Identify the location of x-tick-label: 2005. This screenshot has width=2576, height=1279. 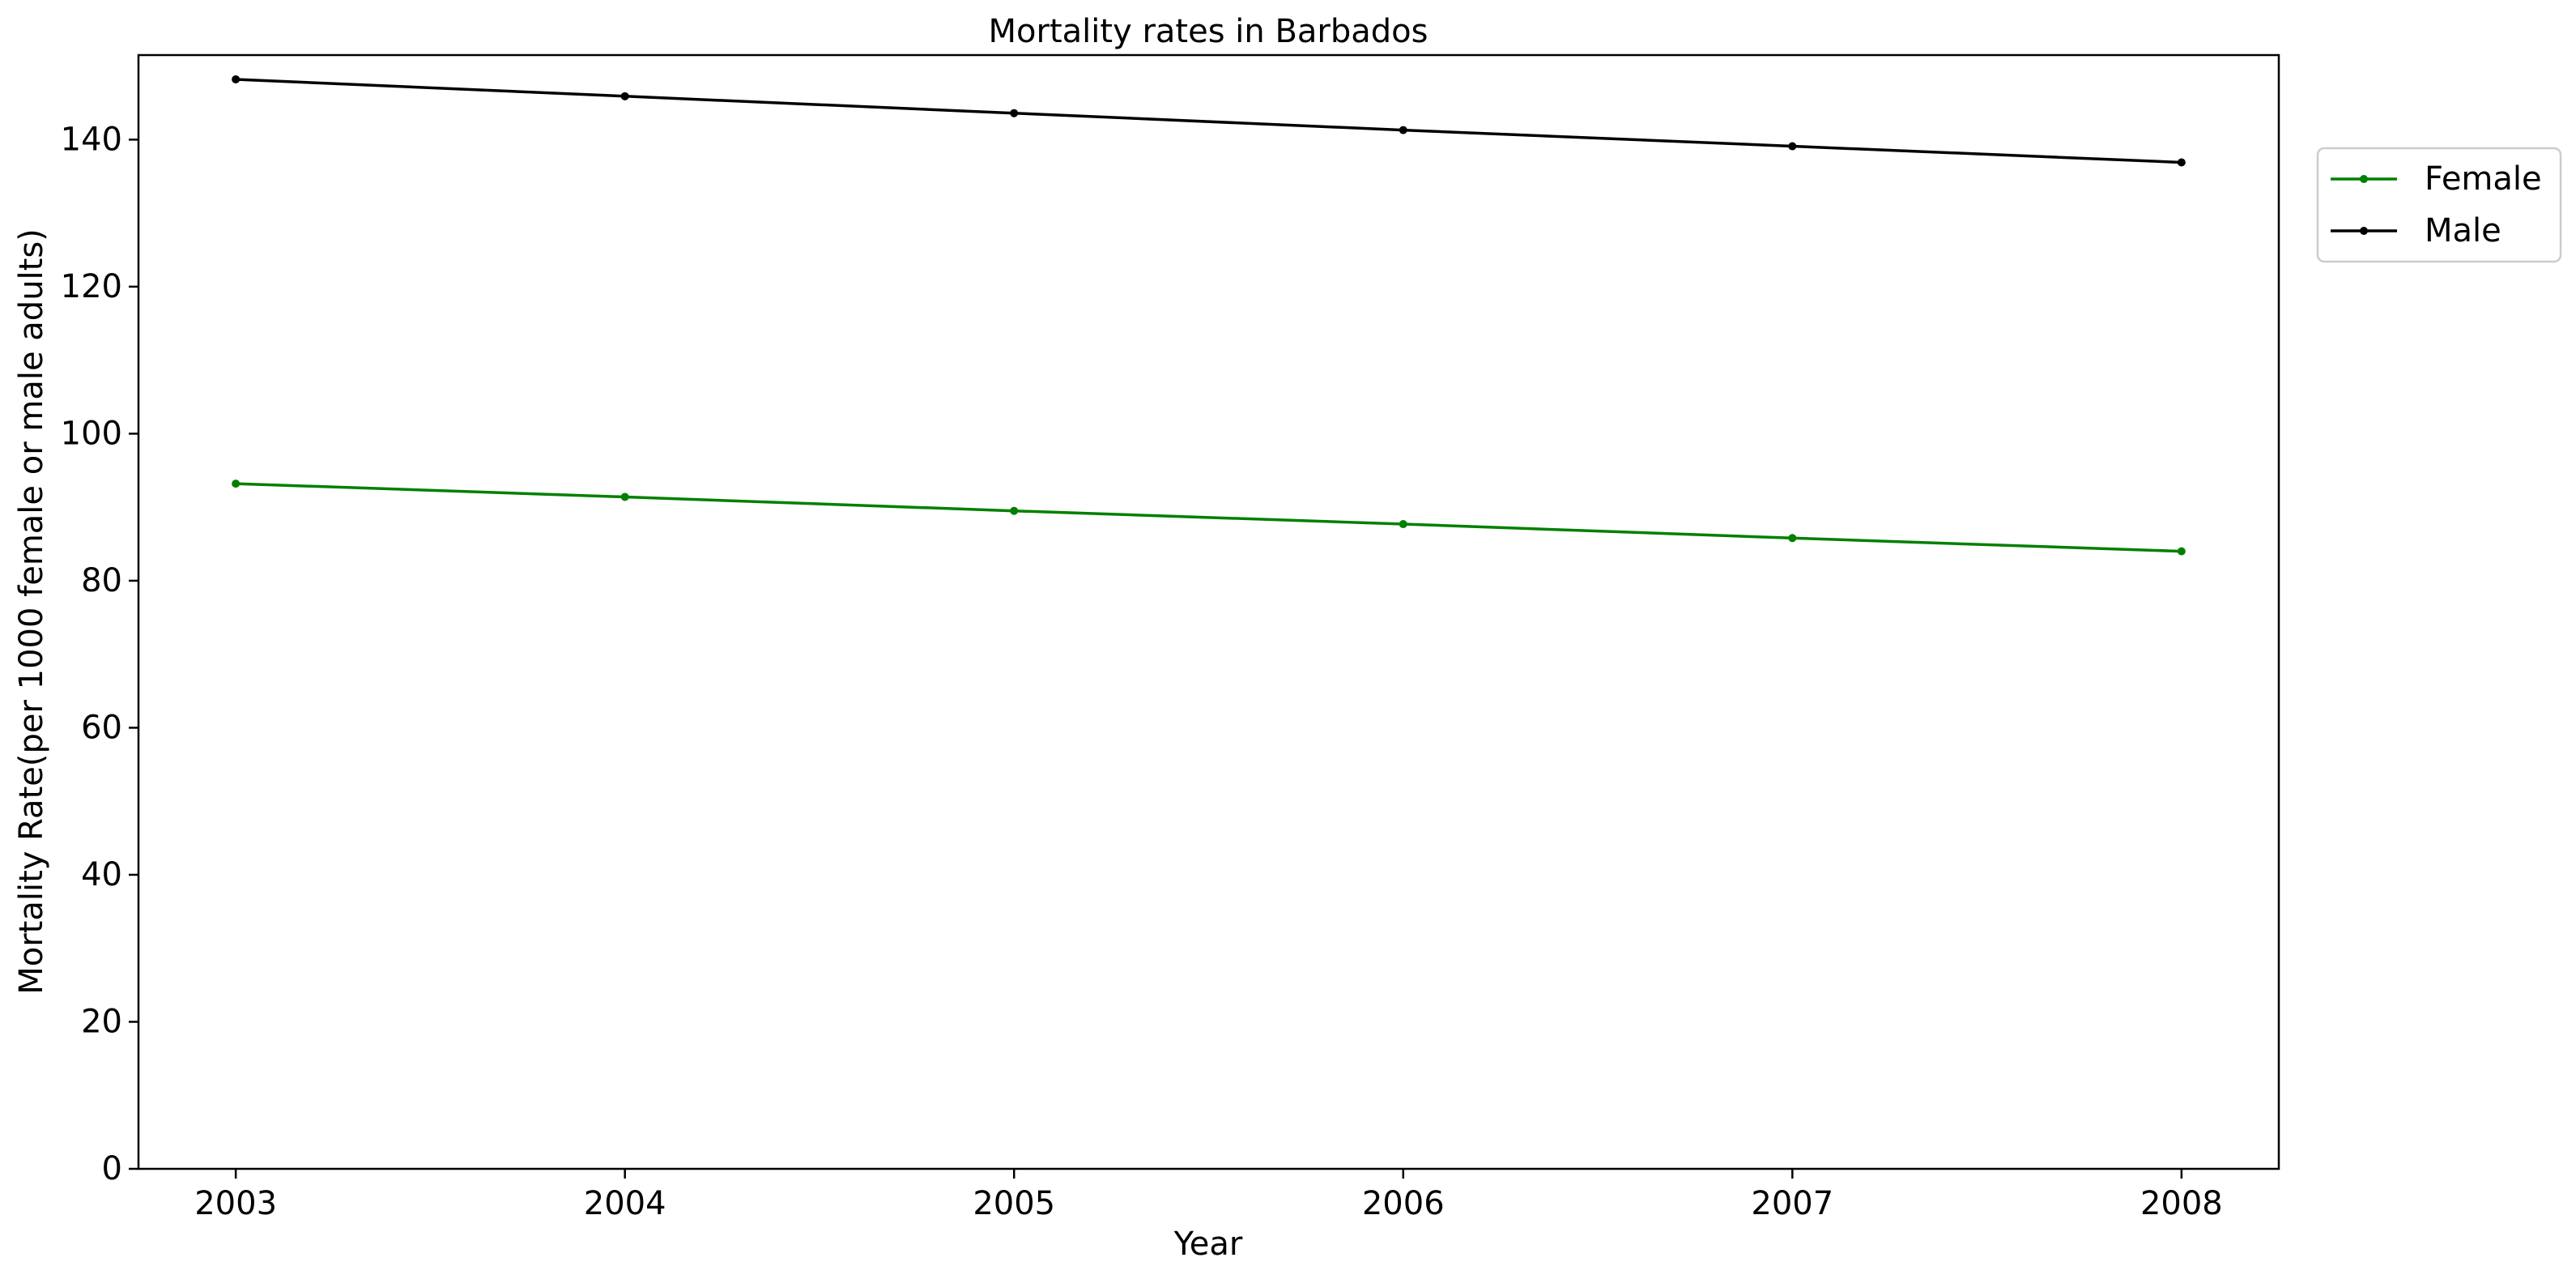
(1014, 1203).